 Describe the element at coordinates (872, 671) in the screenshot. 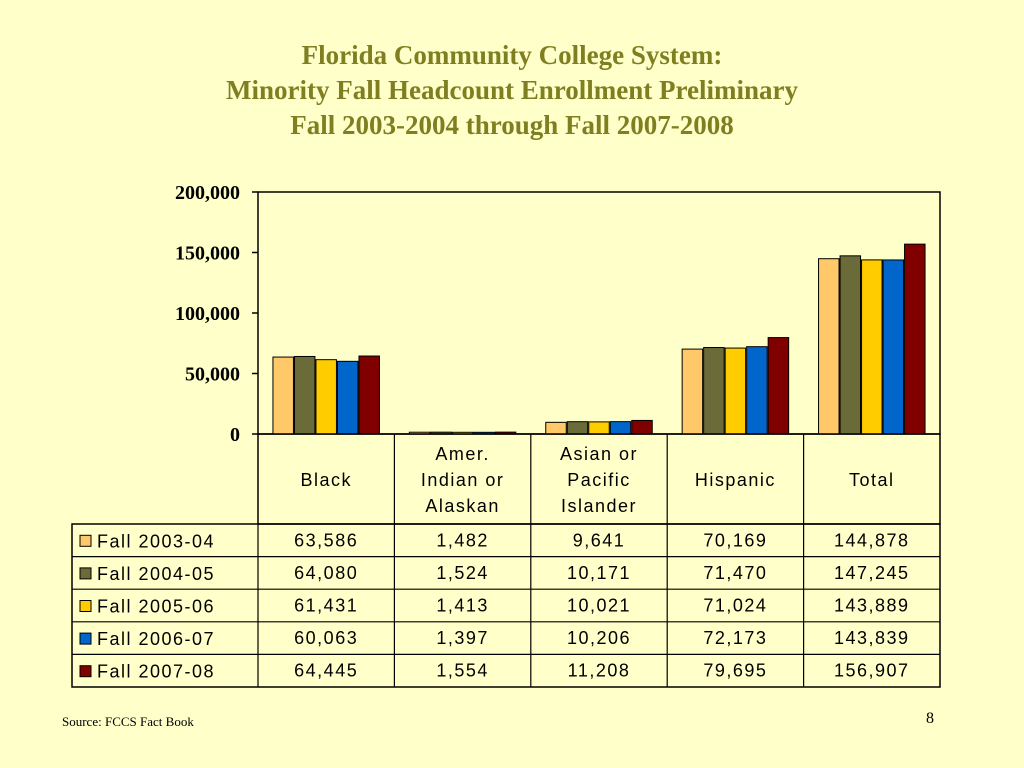

I see `data-label: 156,907` at that location.